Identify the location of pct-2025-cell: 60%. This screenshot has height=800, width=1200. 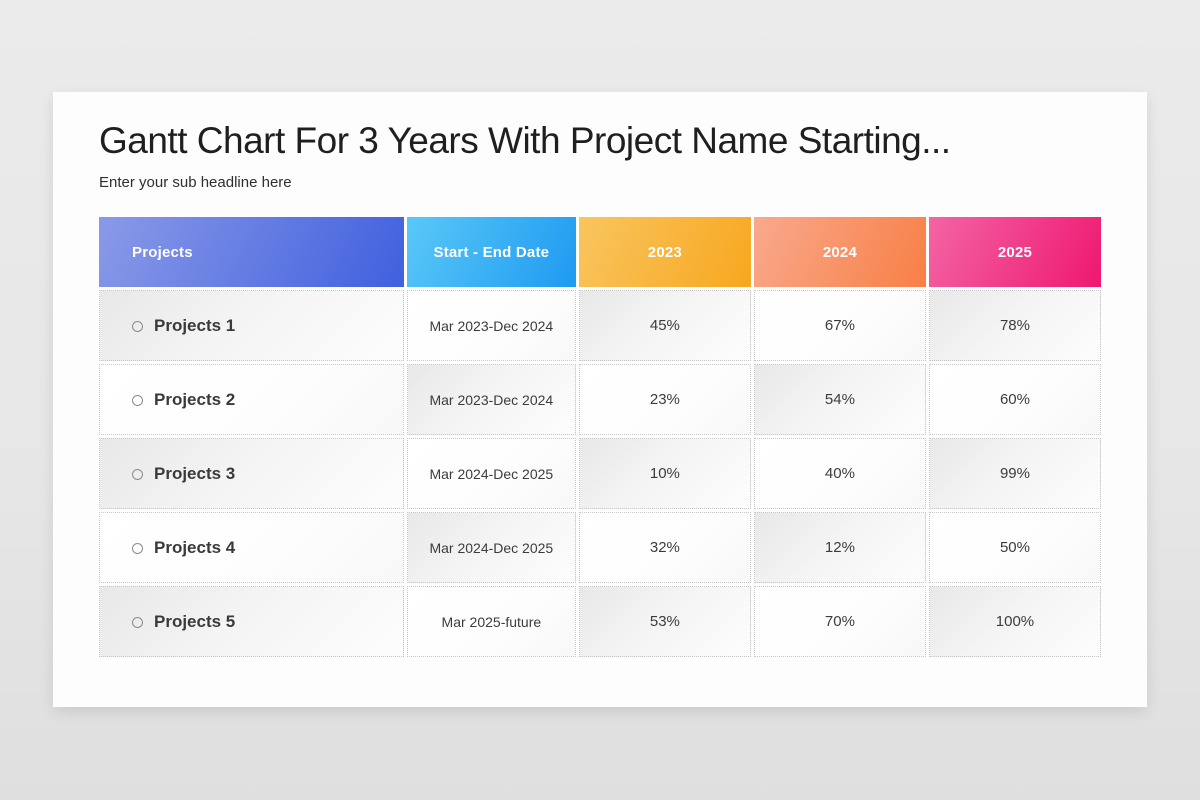
(1014, 399).